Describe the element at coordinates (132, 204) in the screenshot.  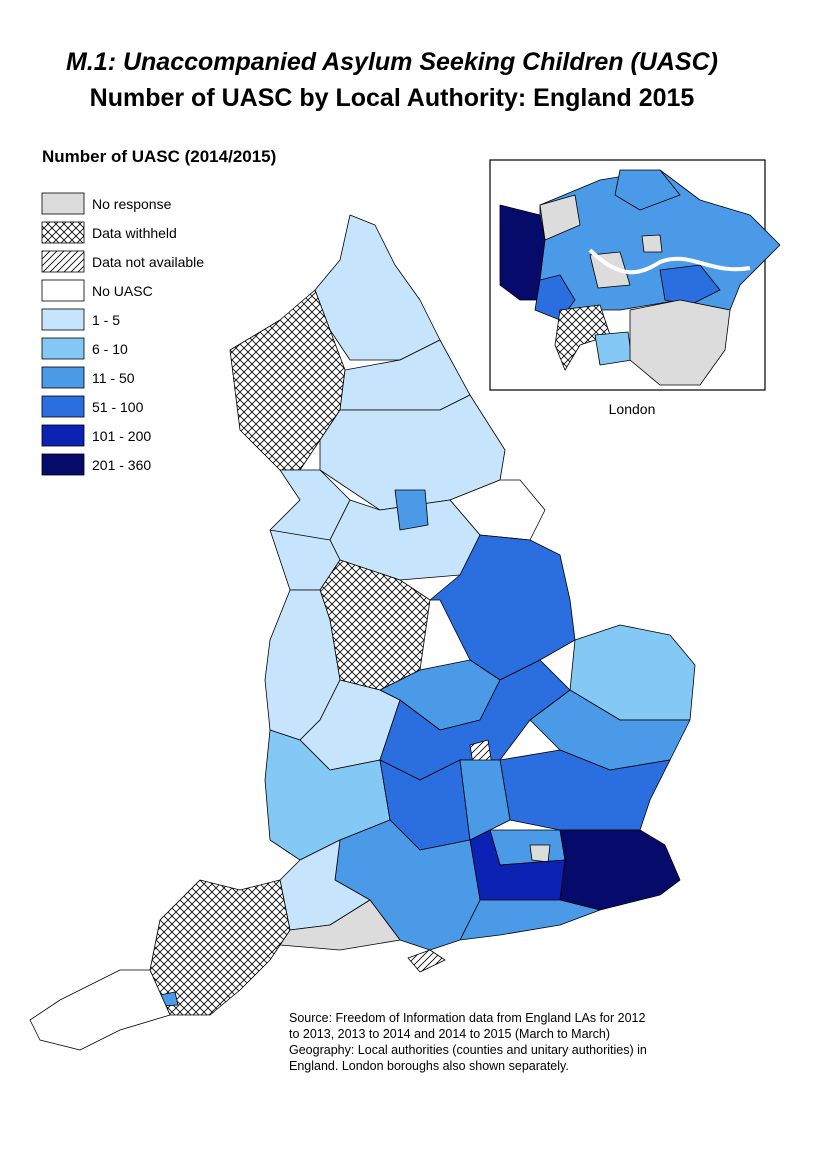
I see `legend-label: No response` at that location.